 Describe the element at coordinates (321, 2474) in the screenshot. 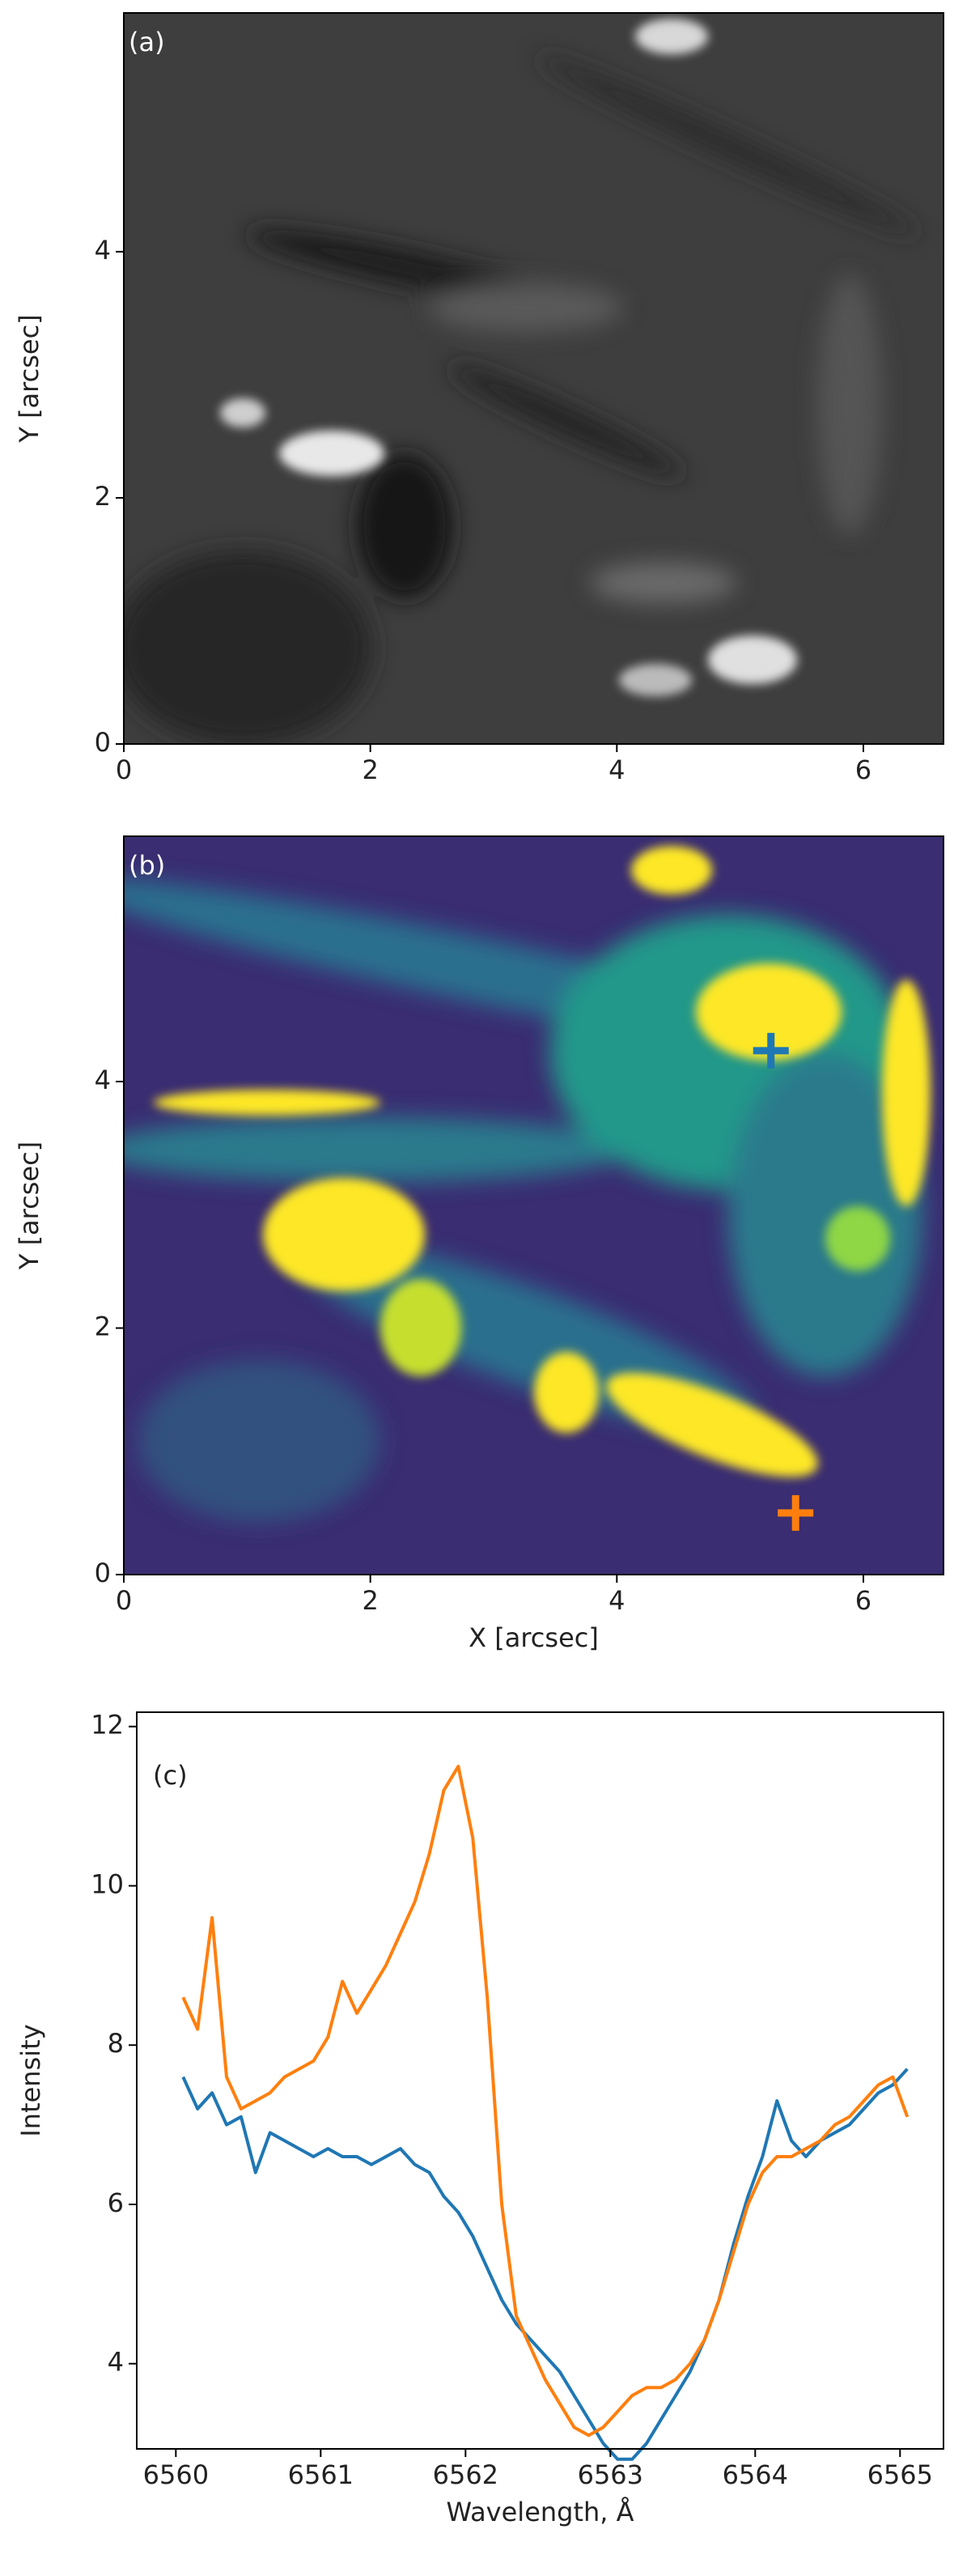

I see `x-tick-label: 6561` at that location.